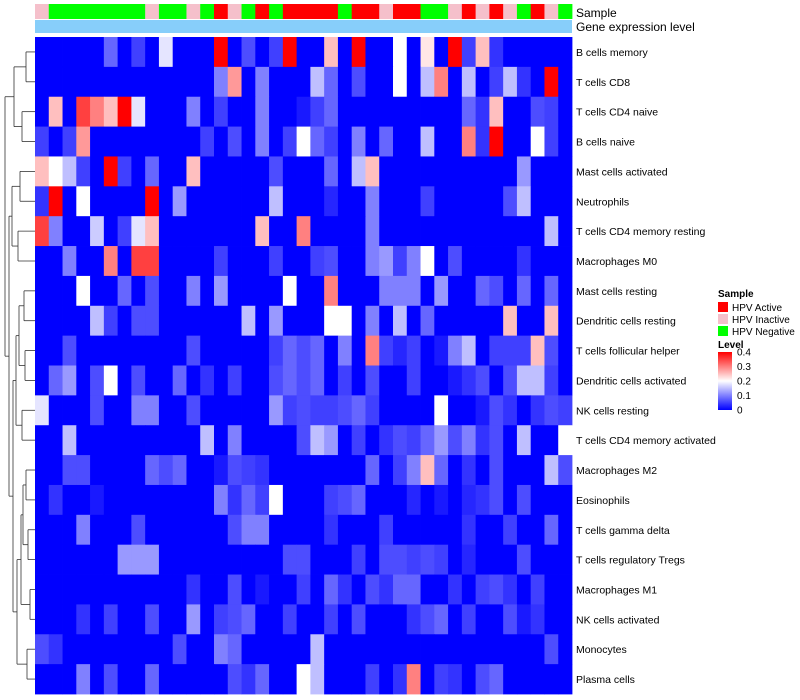 The height and width of the screenshot is (700, 800). What do you see at coordinates (744, 396) in the screenshot?
I see `legend-tick-label: 0.1` at bounding box center [744, 396].